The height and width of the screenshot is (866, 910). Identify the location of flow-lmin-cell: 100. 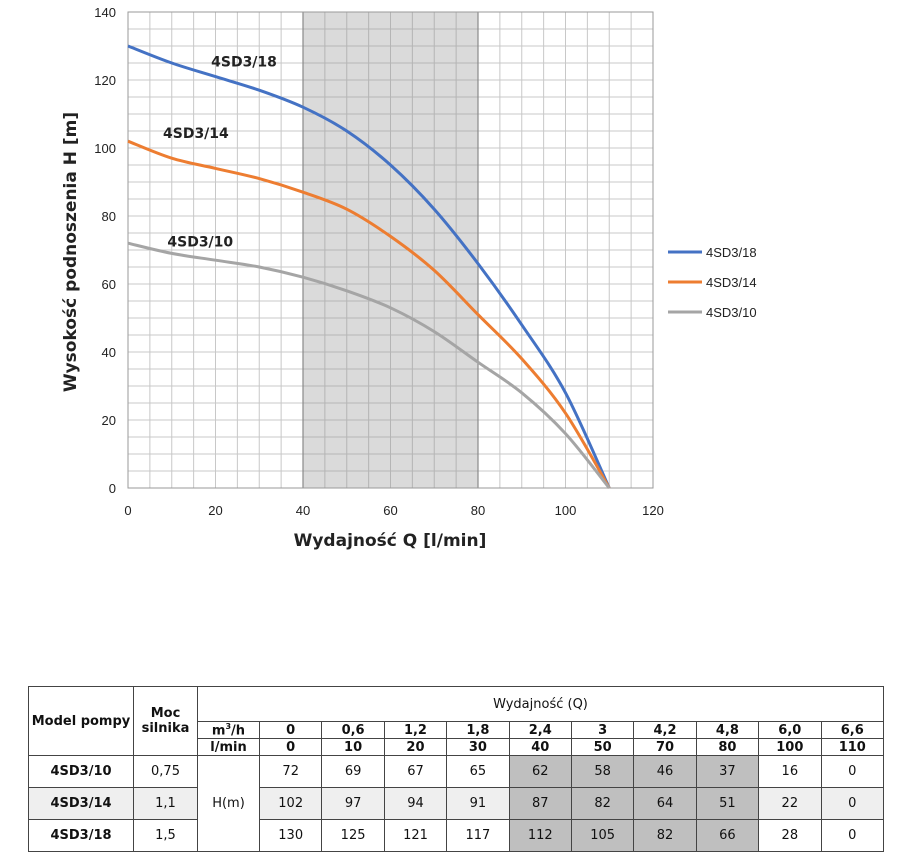
(790, 747).